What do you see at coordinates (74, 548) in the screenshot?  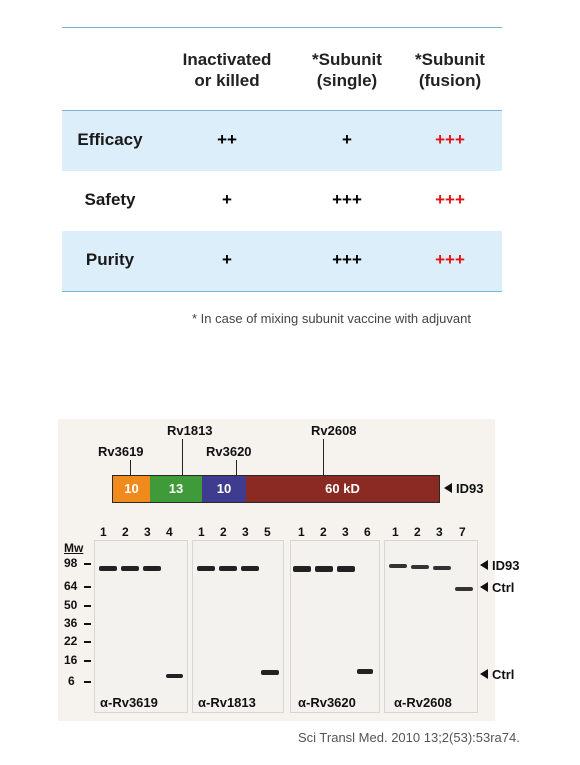 I see `mw-title: Mw` at bounding box center [74, 548].